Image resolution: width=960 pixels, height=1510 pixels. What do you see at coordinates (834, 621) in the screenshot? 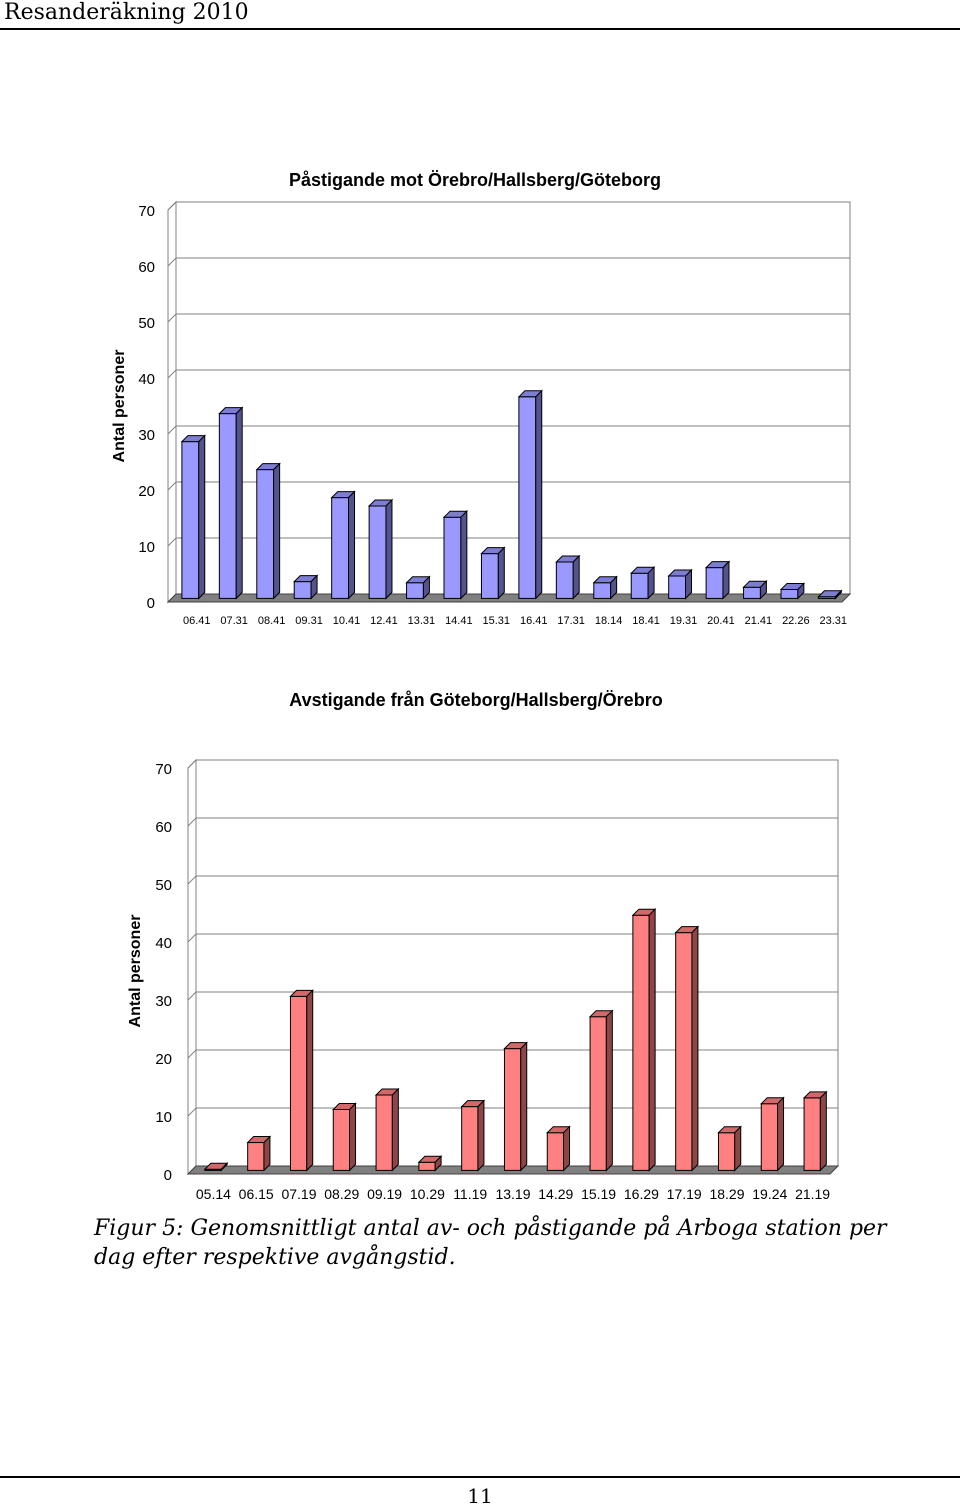
I see `x-tick-label: 23.31` at bounding box center [834, 621].